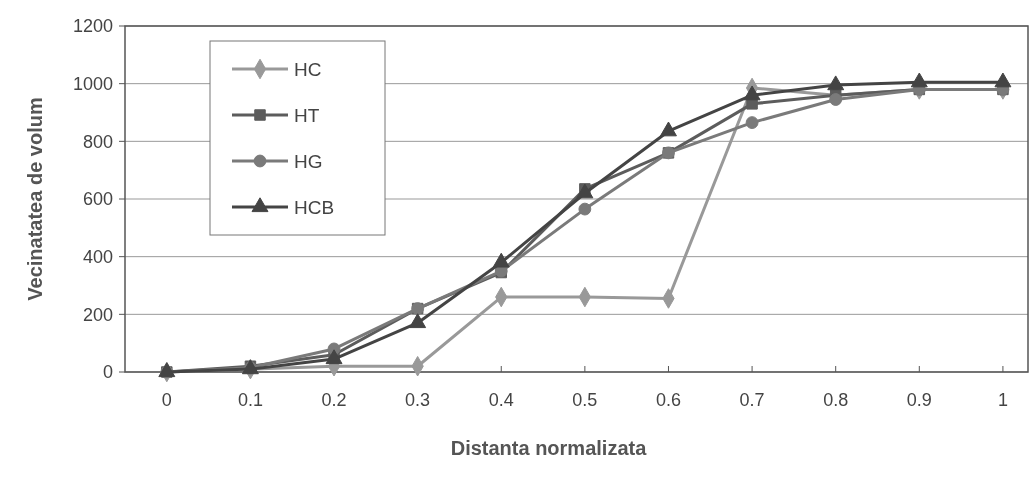  I want to click on legend-label: HT, so click(307, 115).